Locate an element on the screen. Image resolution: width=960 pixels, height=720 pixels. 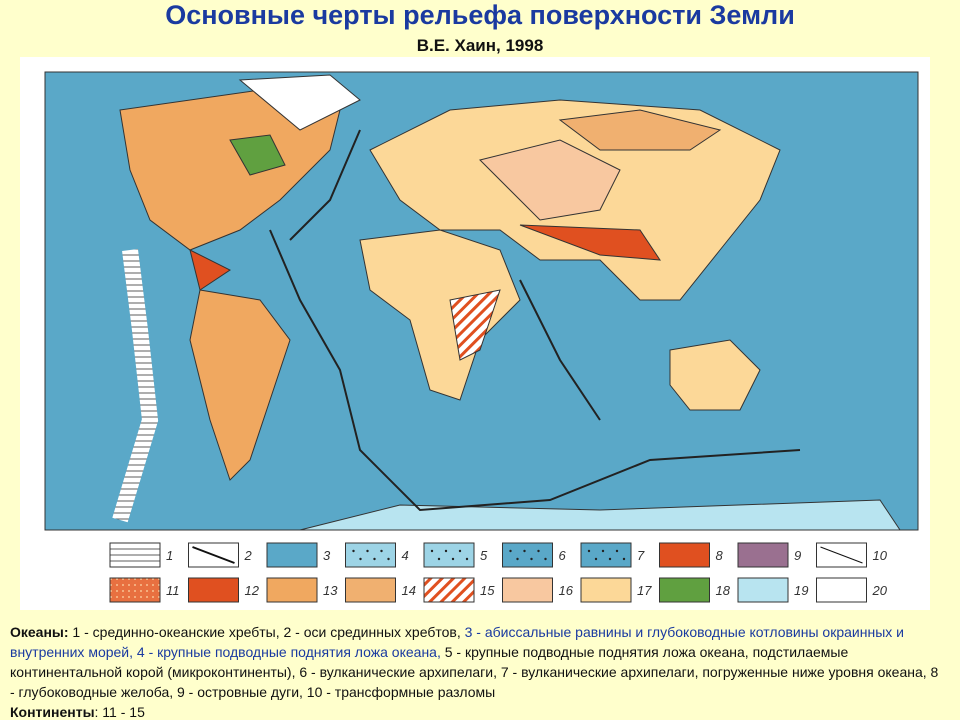
legend-label: 11 is located at coordinates (173, 590).